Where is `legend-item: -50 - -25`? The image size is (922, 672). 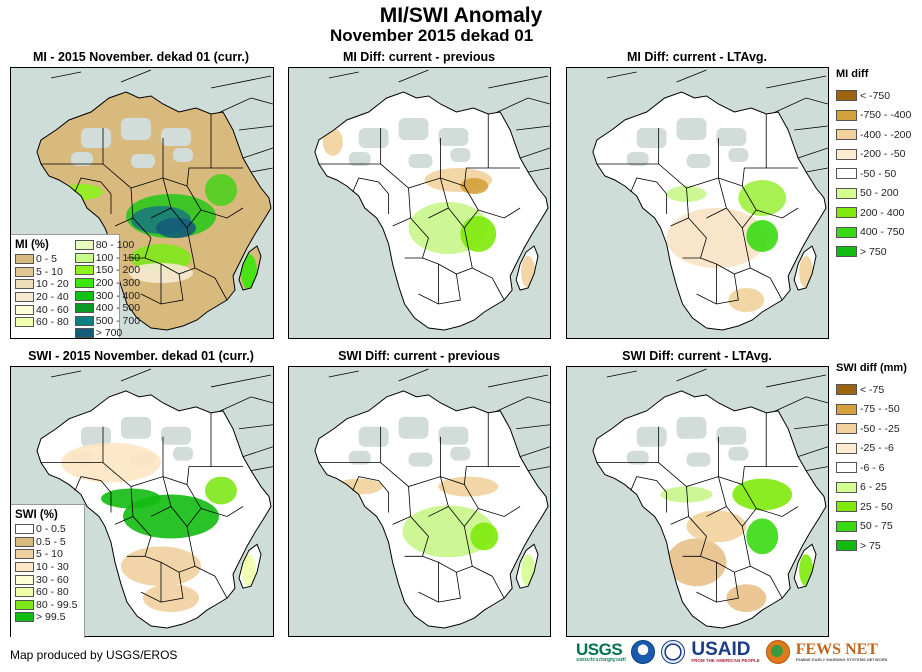 legend-item: -50 - -25 is located at coordinates (871, 429).